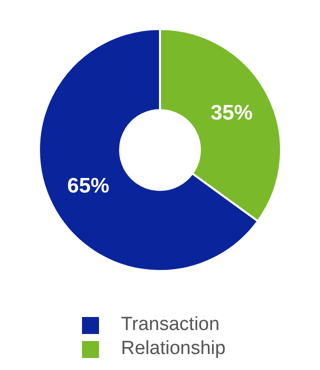 The height and width of the screenshot is (370, 320). What do you see at coordinates (232, 112) in the screenshot?
I see `data-label: 35%` at bounding box center [232, 112].